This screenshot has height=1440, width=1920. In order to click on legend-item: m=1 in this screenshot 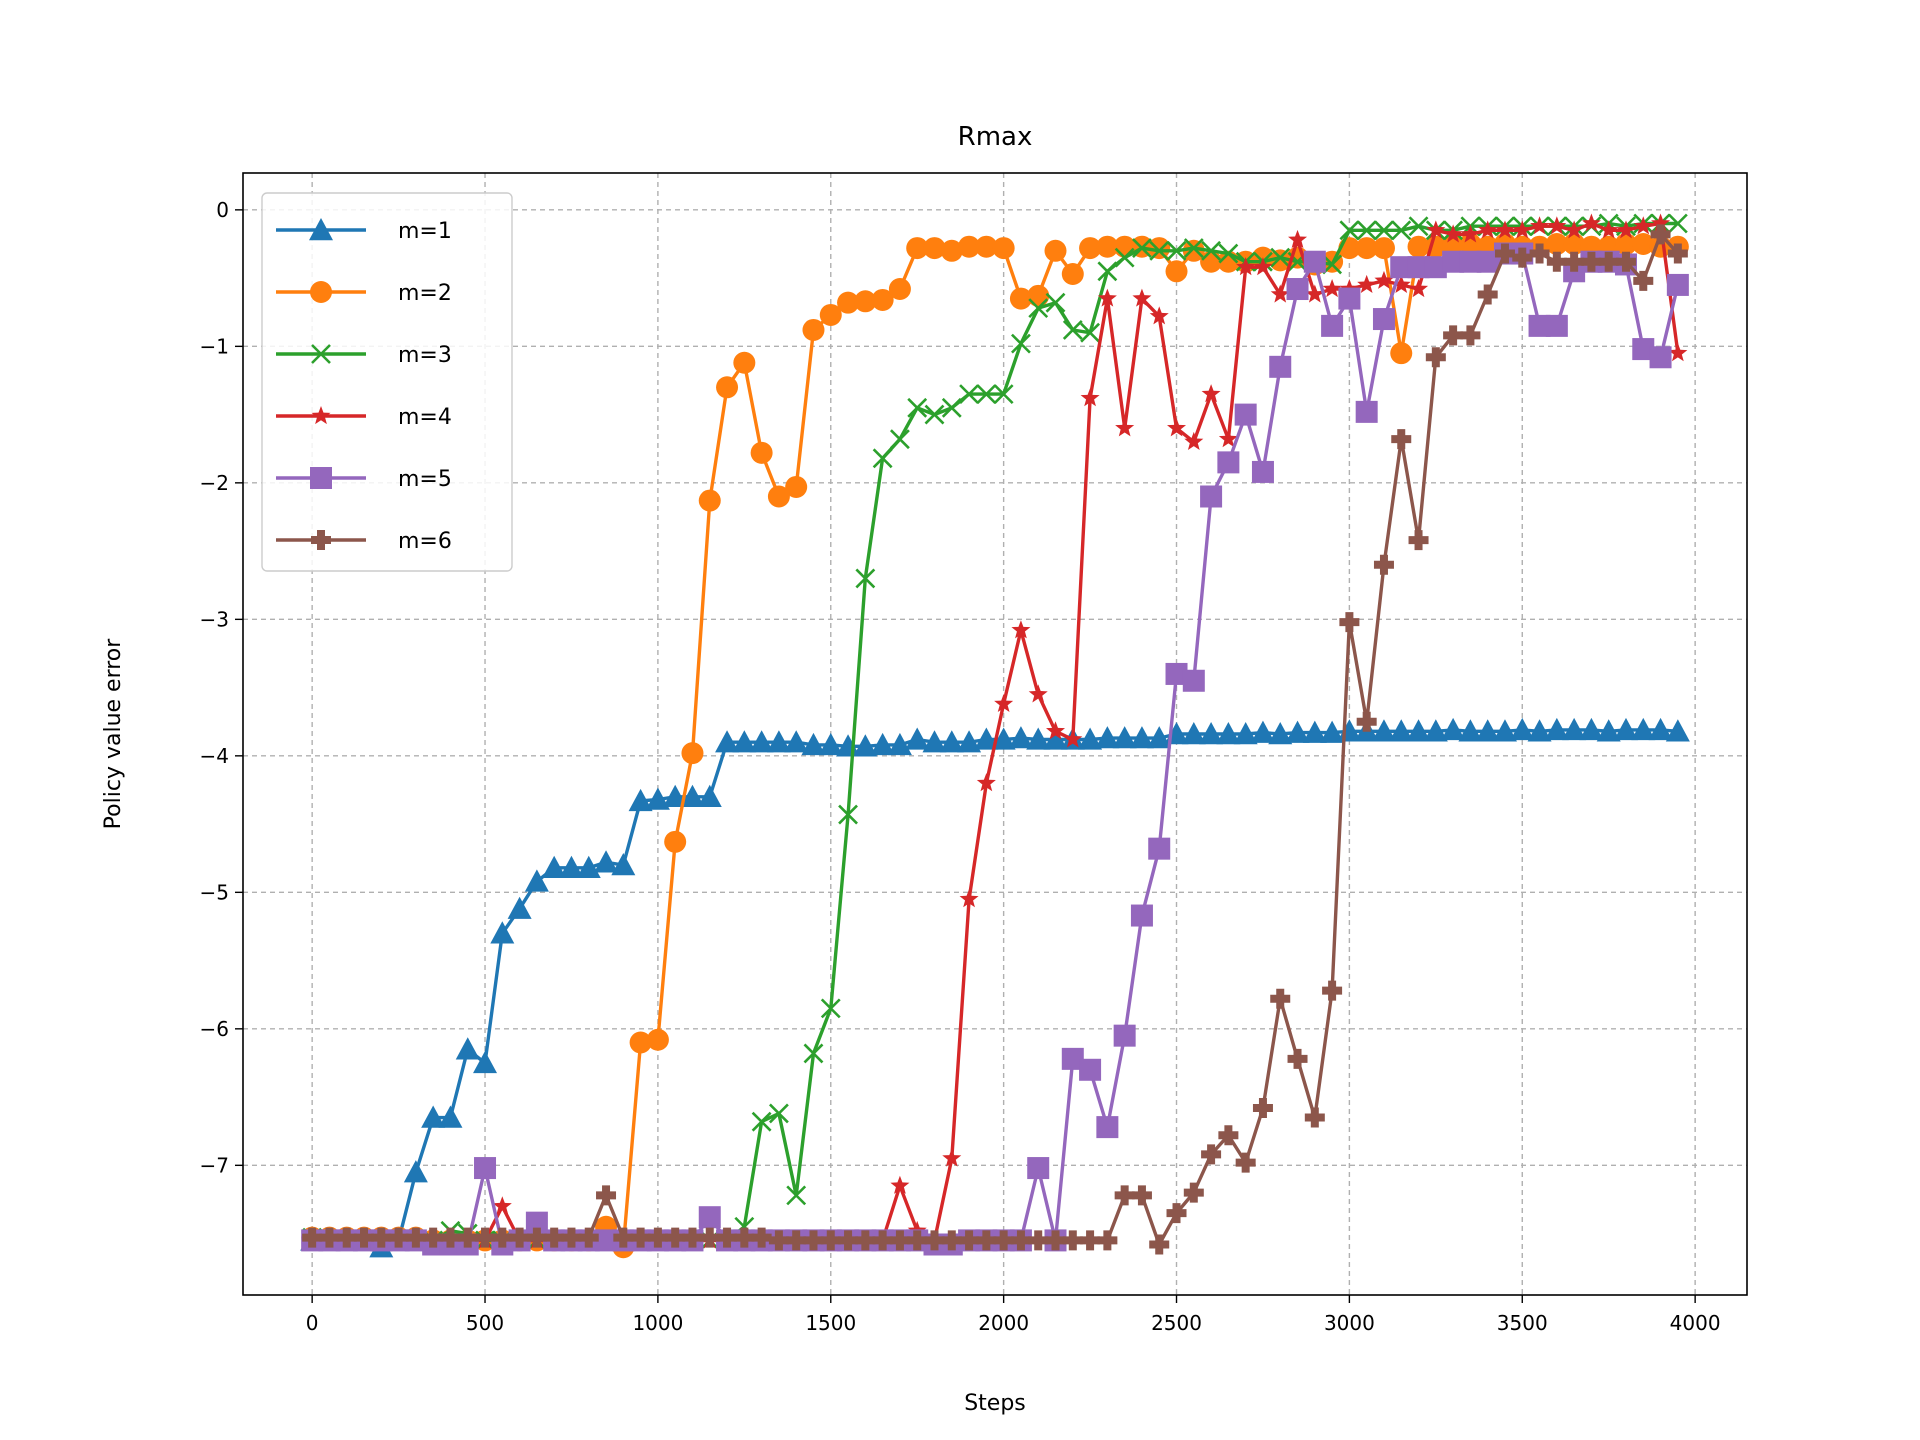, I will do `click(364, 231)`.